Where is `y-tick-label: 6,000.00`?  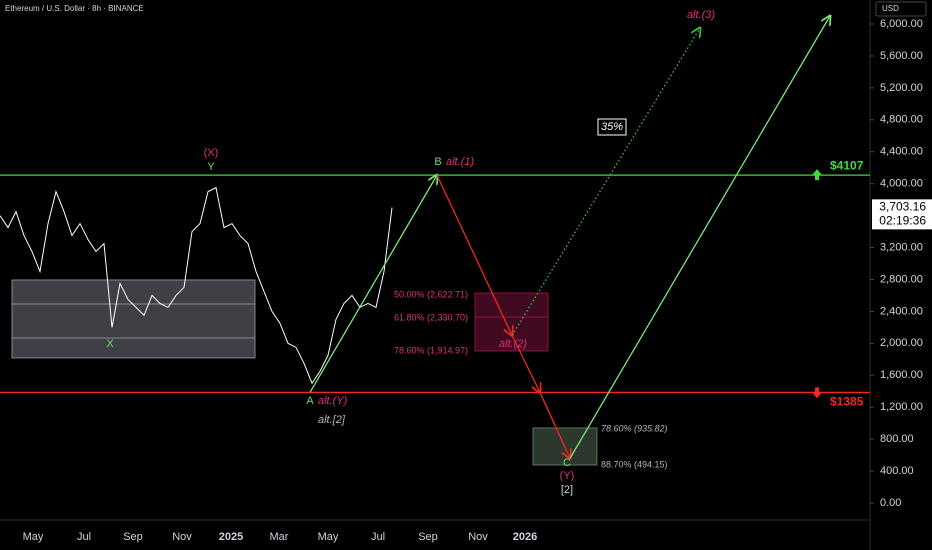 y-tick-label: 6,000.00 is located at coordinates (901, 24).